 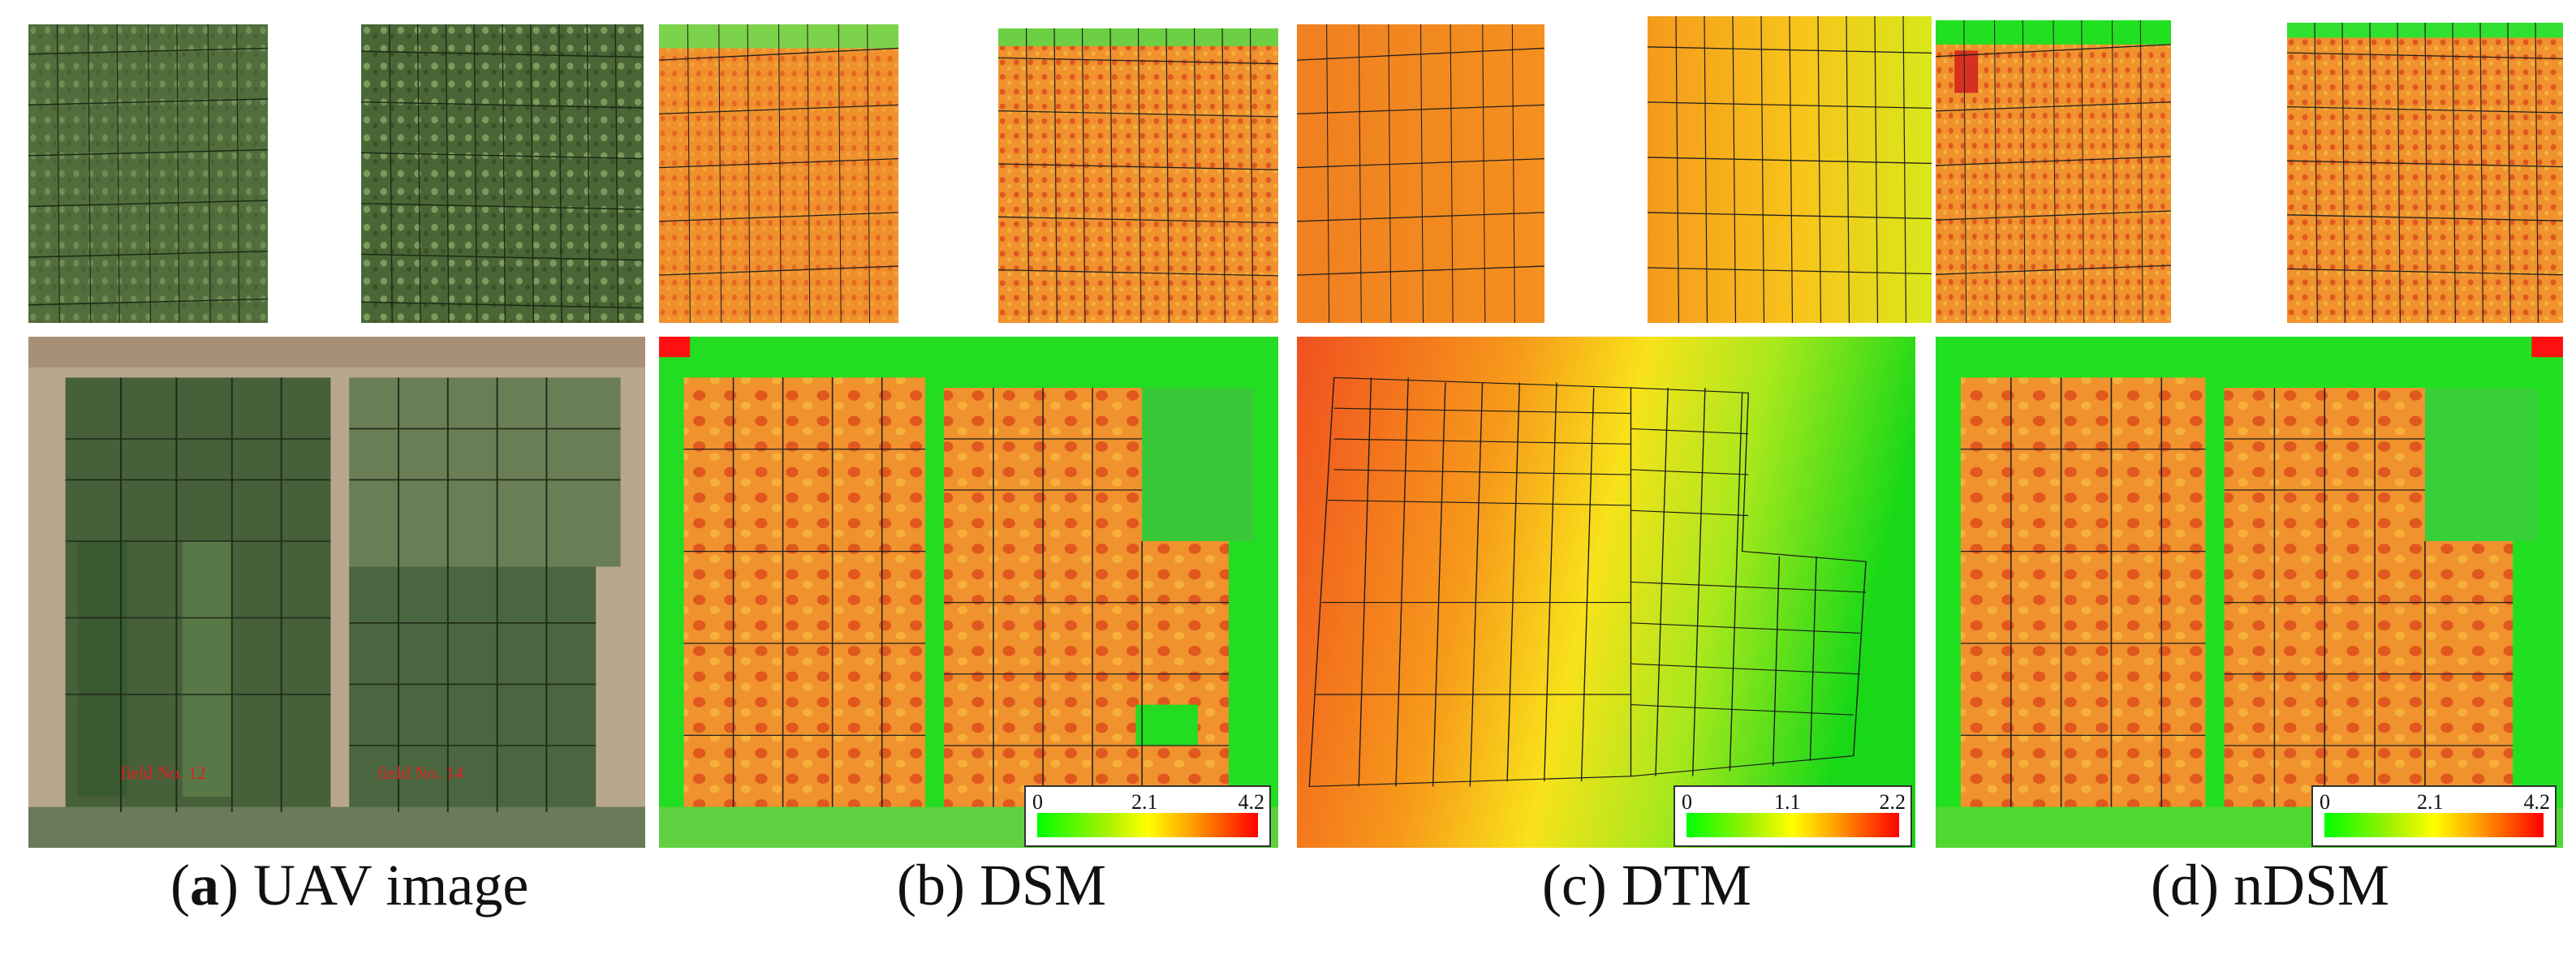 I want to click on ndsm-colorbar-mid: 2.1, so click(x=2430, y=802).